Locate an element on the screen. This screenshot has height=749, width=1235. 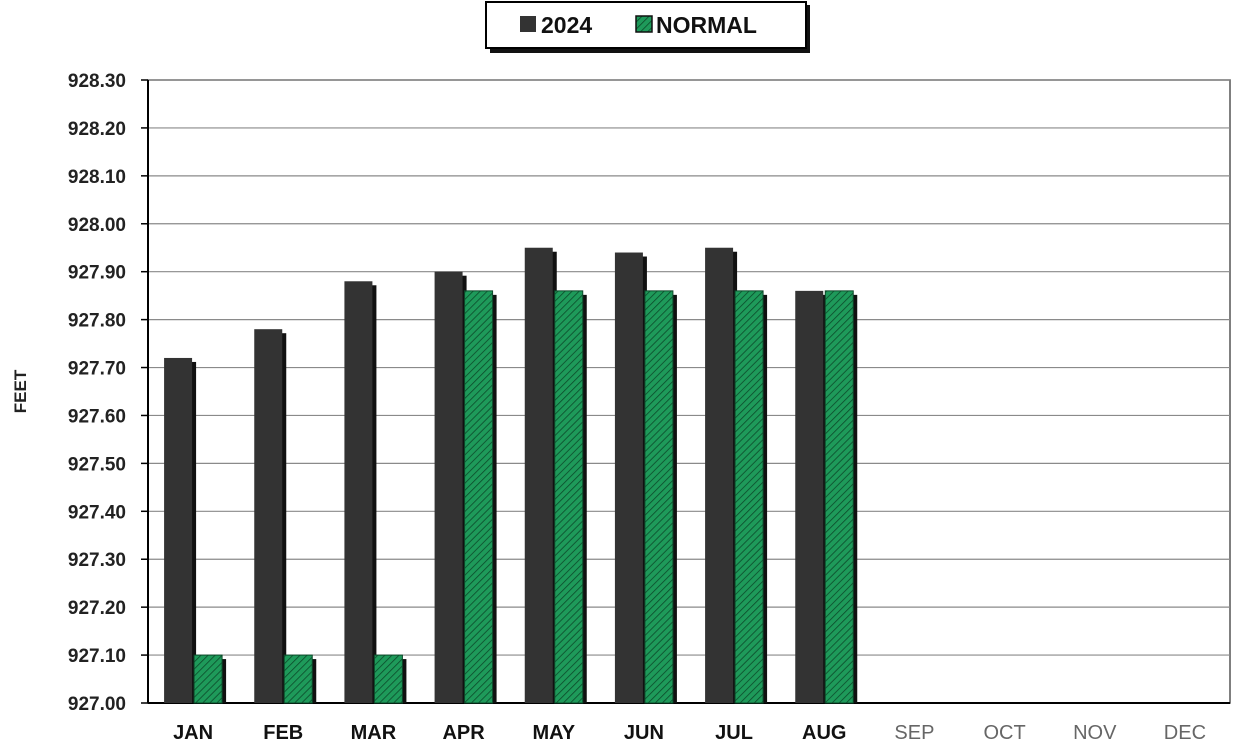
y-tick-label: 927.30 is located at coordinates (97, 560).